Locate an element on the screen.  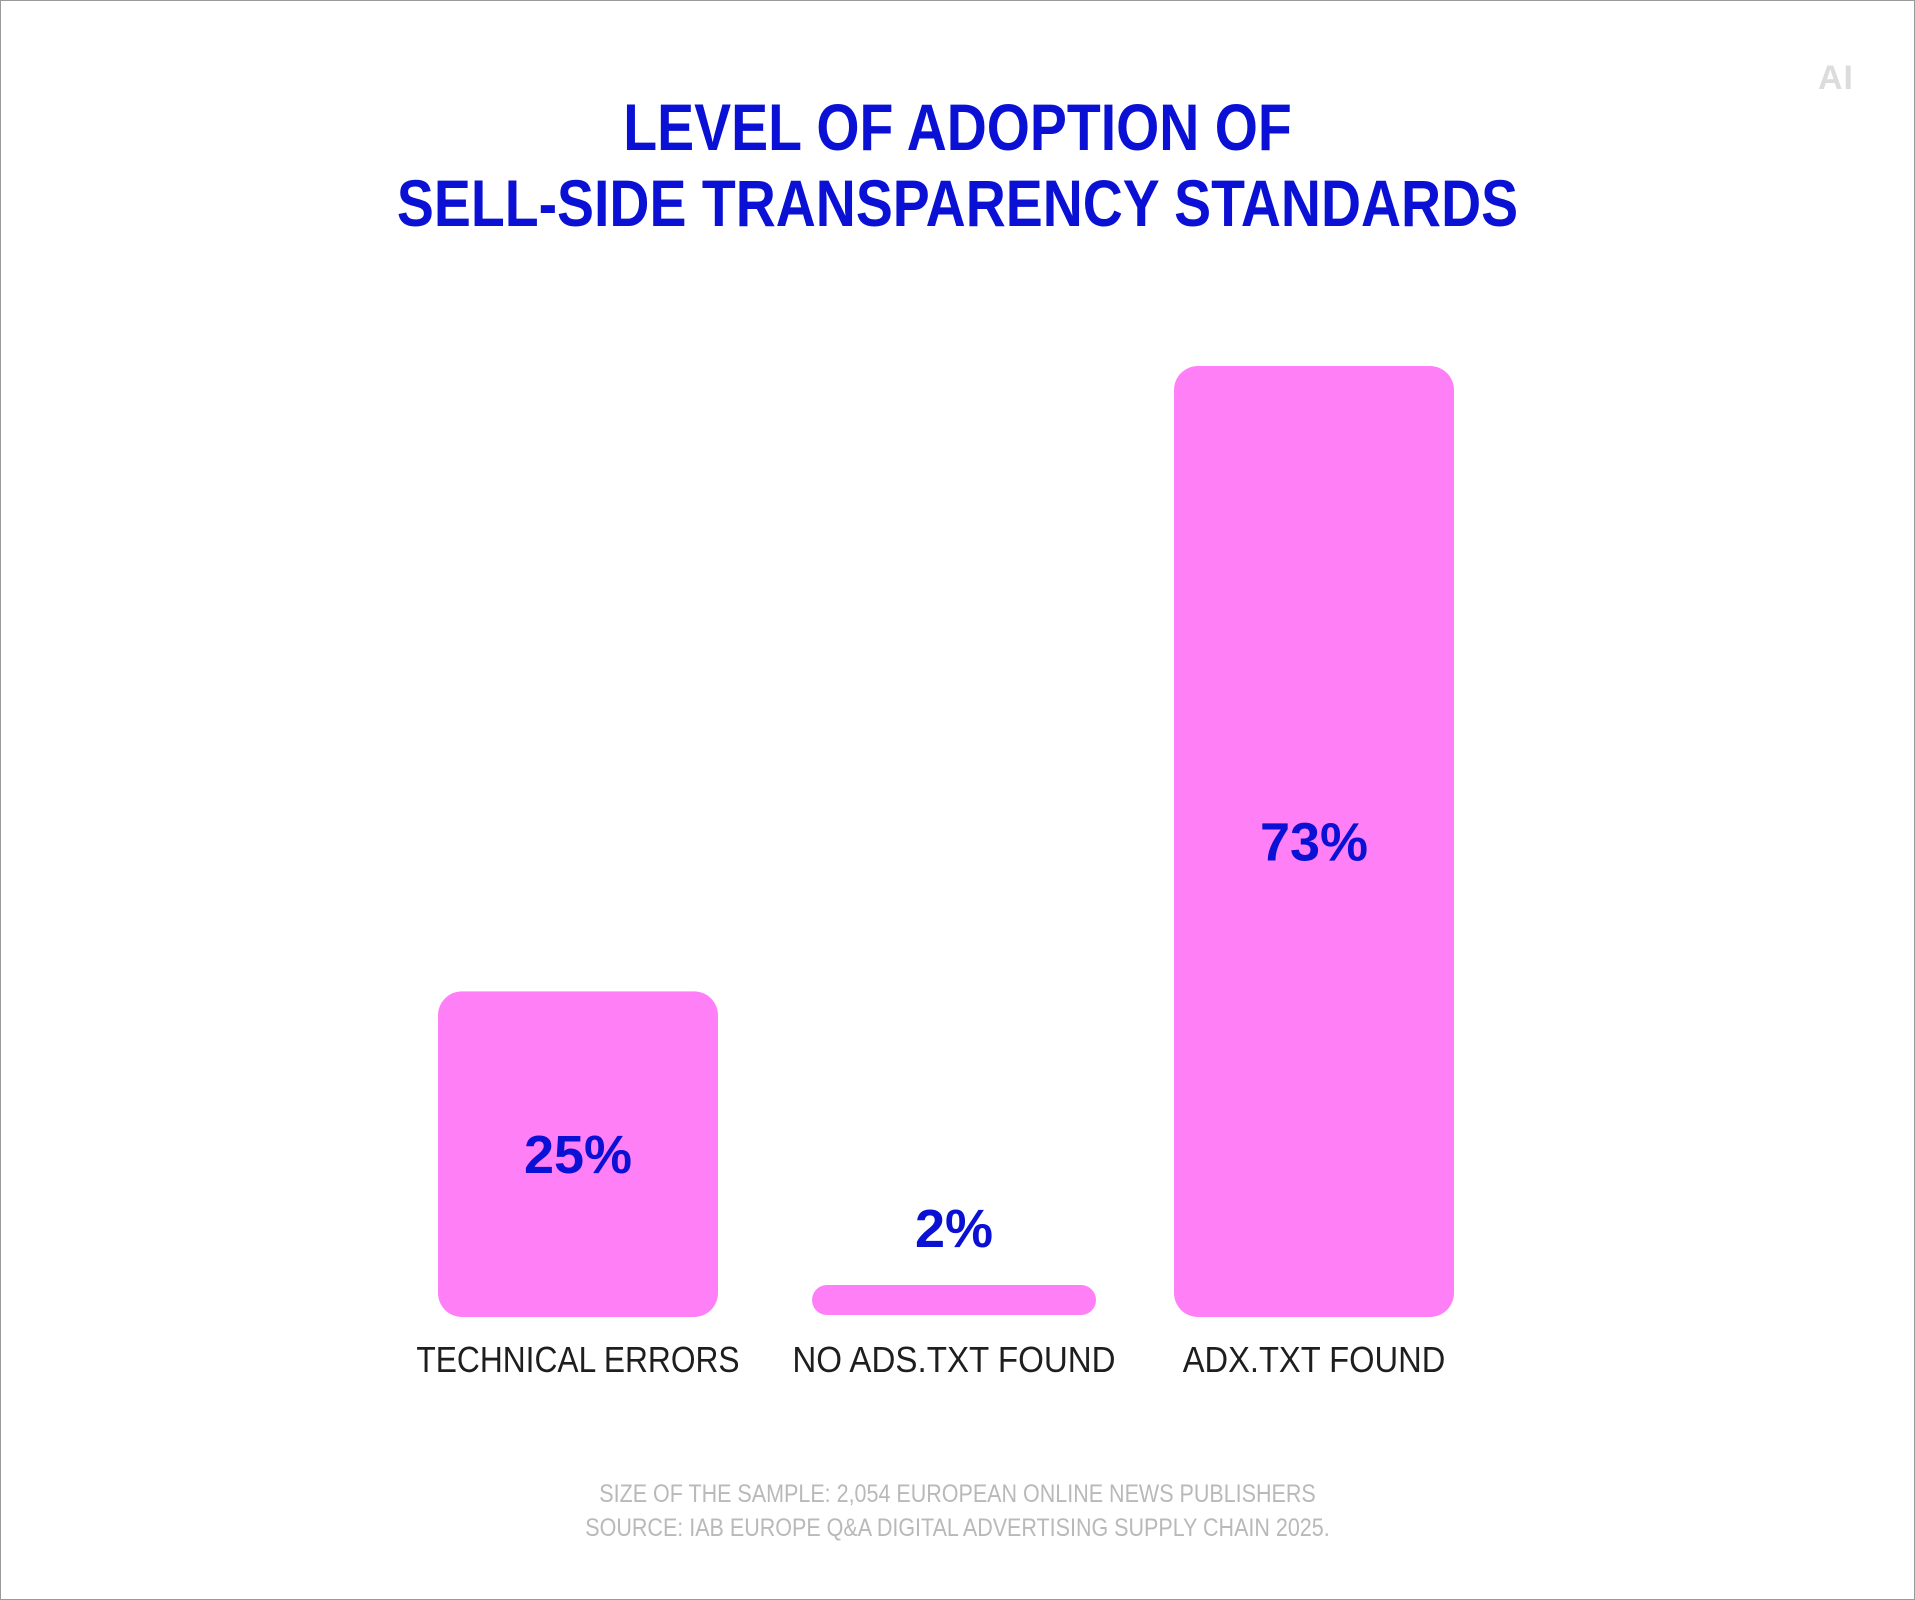
bar-technical-errors is located at coordinates (578, 1154).